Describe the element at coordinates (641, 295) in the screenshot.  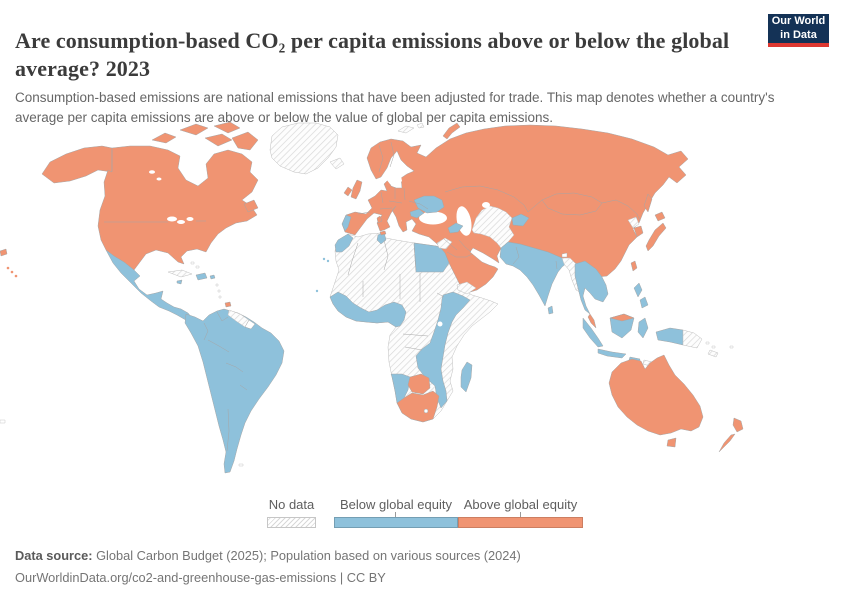
I see `country-philippines` at that location.